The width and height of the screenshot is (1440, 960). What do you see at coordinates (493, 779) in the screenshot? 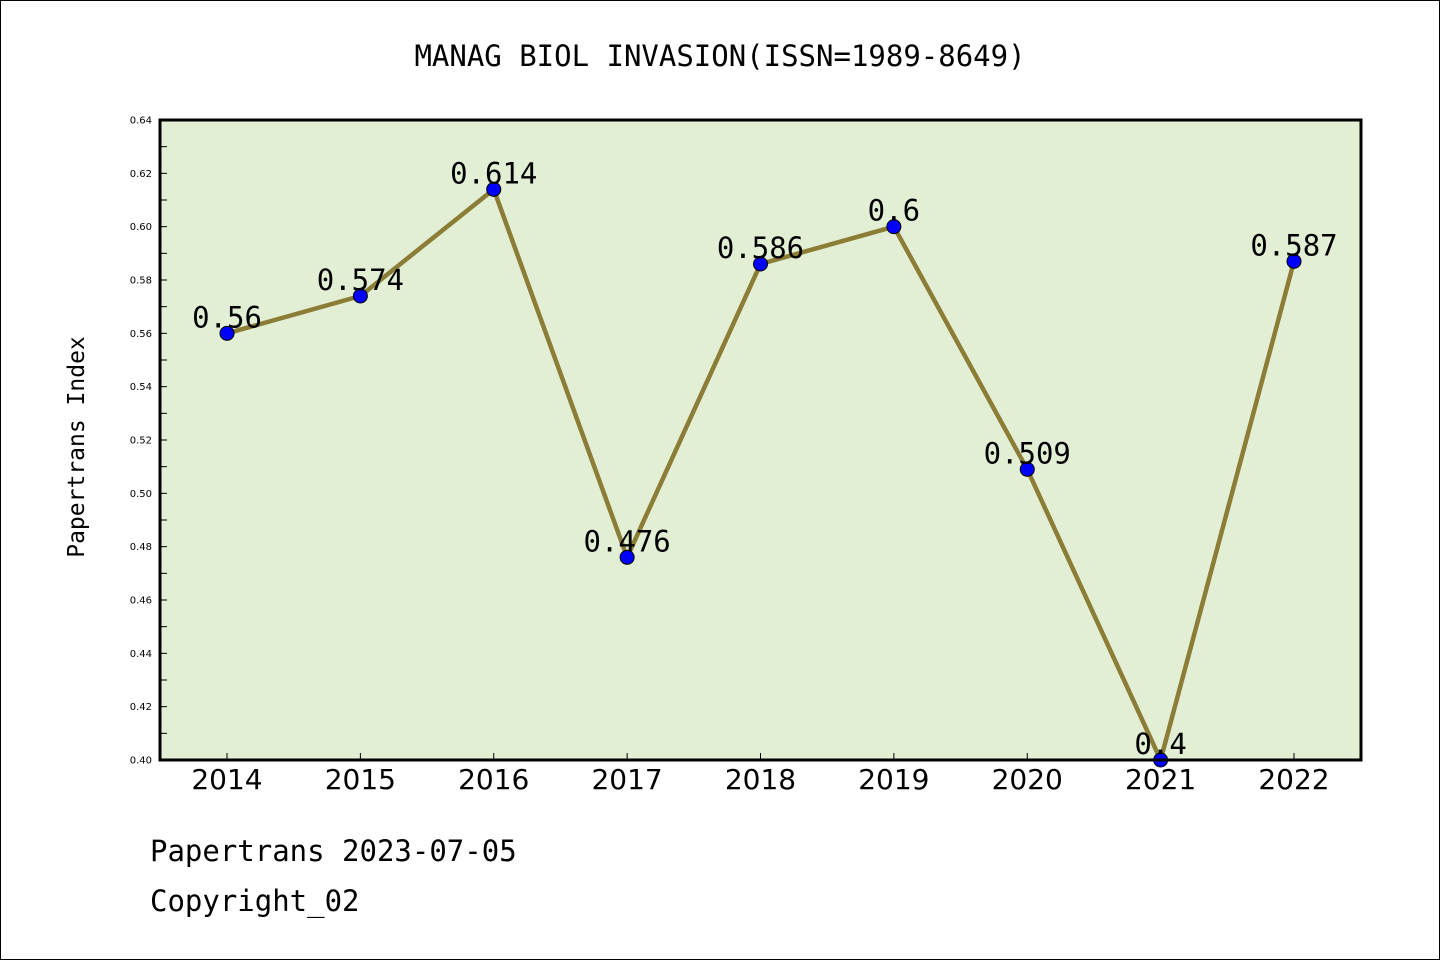
I see `x-tick-label: 2016` at bounding box center [493, 779].